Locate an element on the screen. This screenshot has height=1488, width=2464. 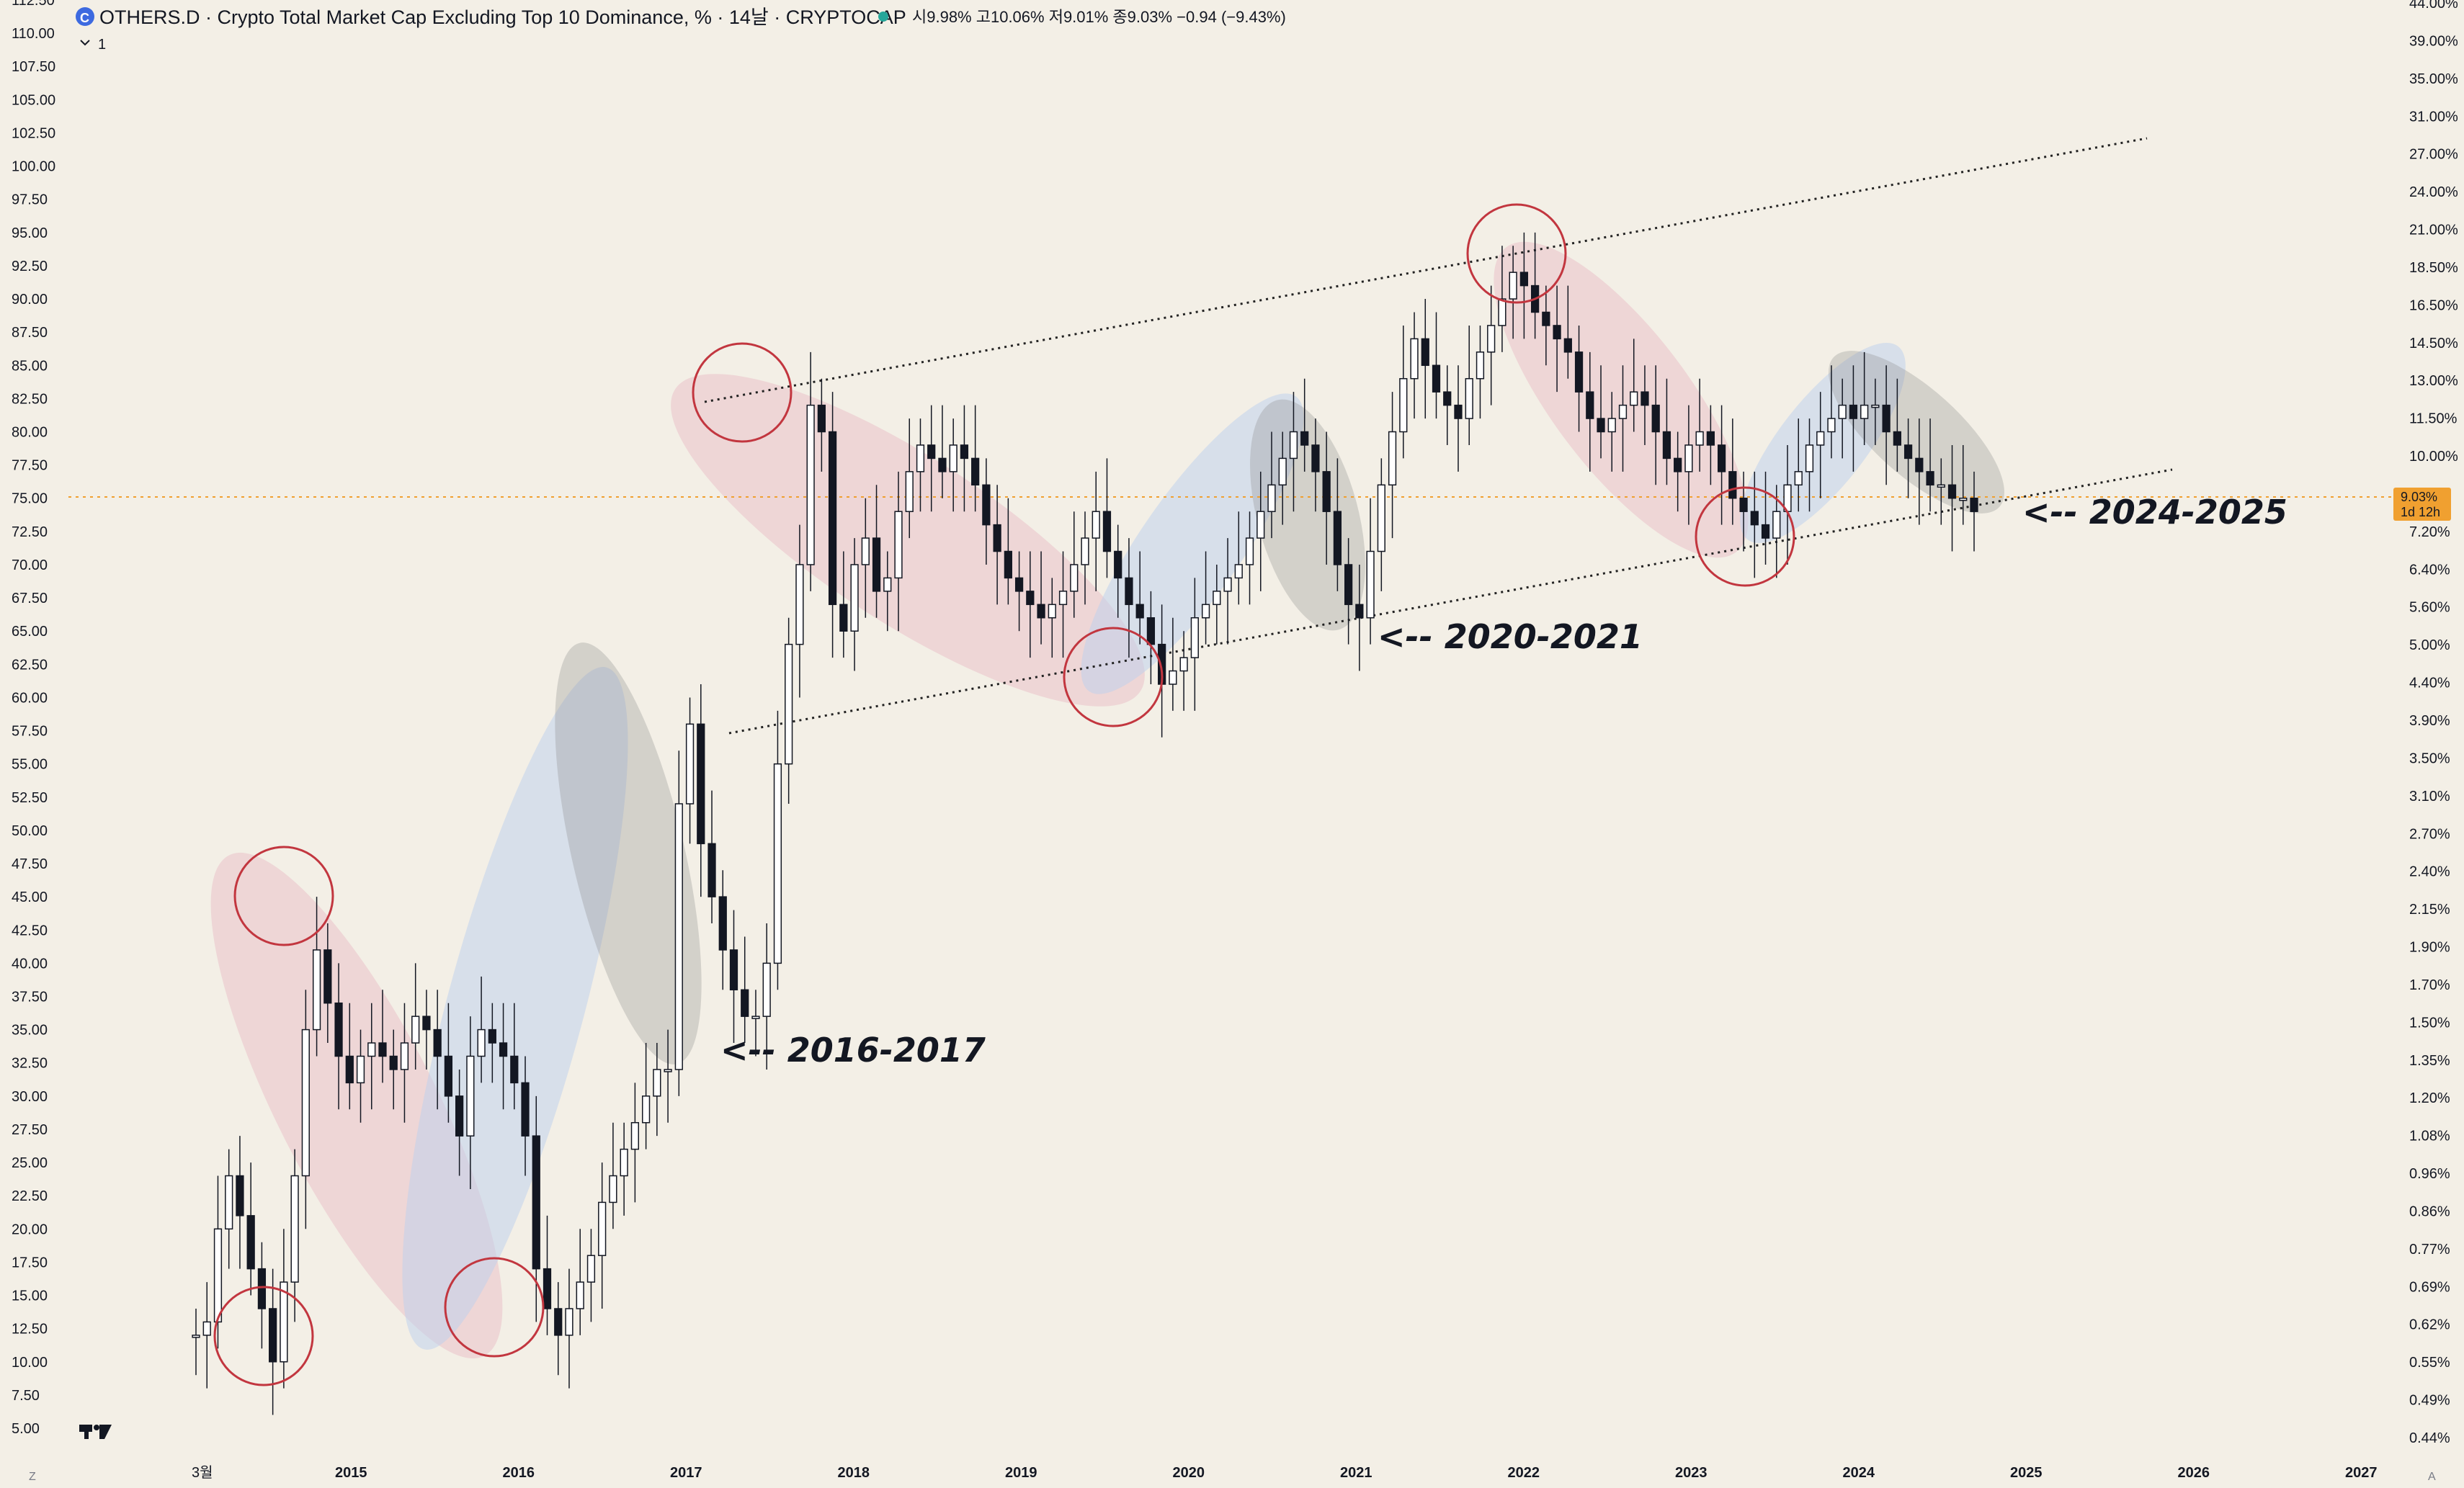
left-axis-tick: 65.00 is located at coordinates (30, 632).